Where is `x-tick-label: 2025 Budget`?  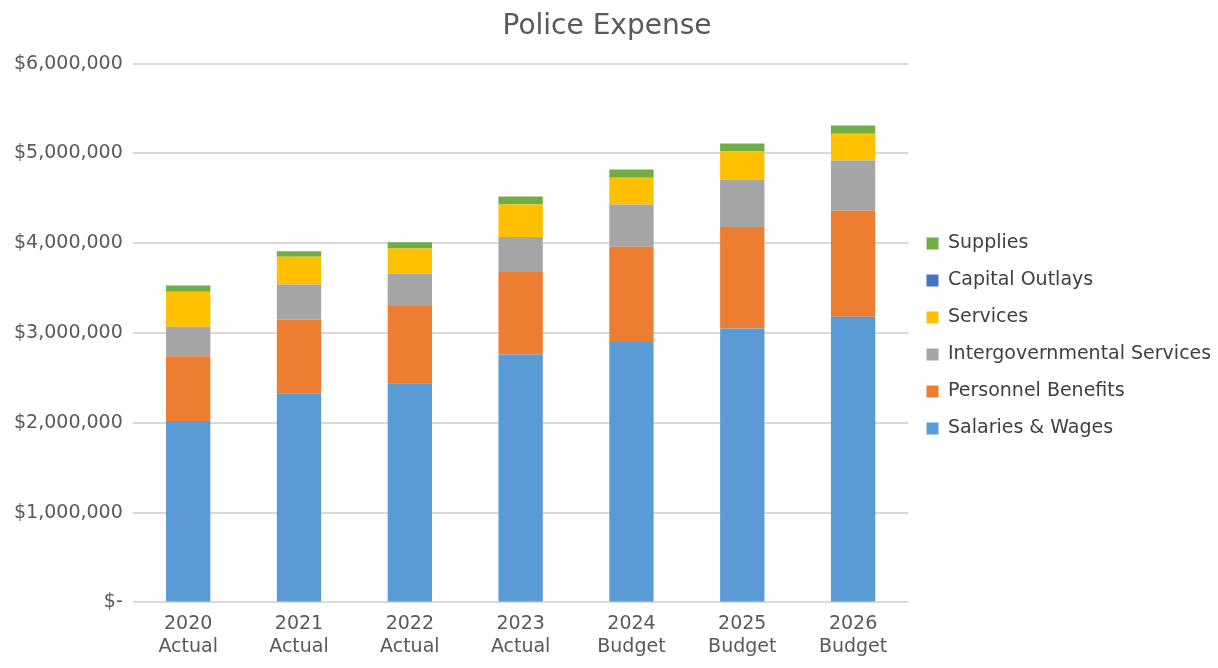 x-tick-label: 2025 Budget is located at coordinates (742, 633).